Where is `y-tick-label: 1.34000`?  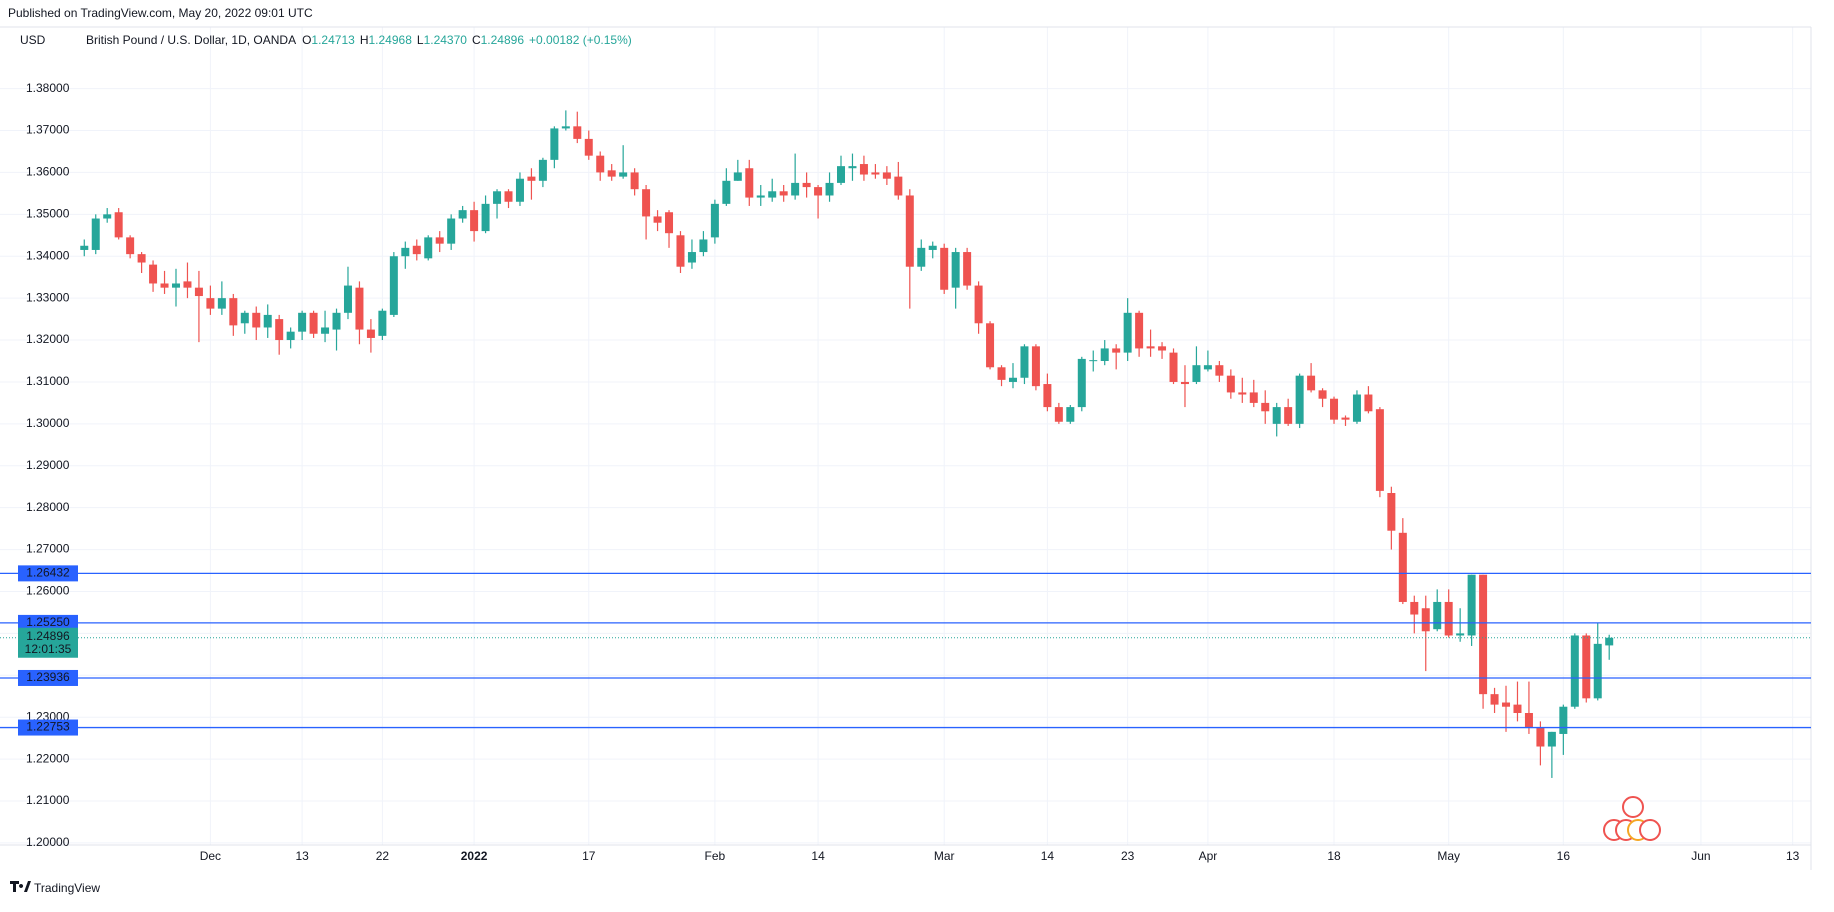
y-tick-label: 1.34000 is located at coordinates (48, 255).